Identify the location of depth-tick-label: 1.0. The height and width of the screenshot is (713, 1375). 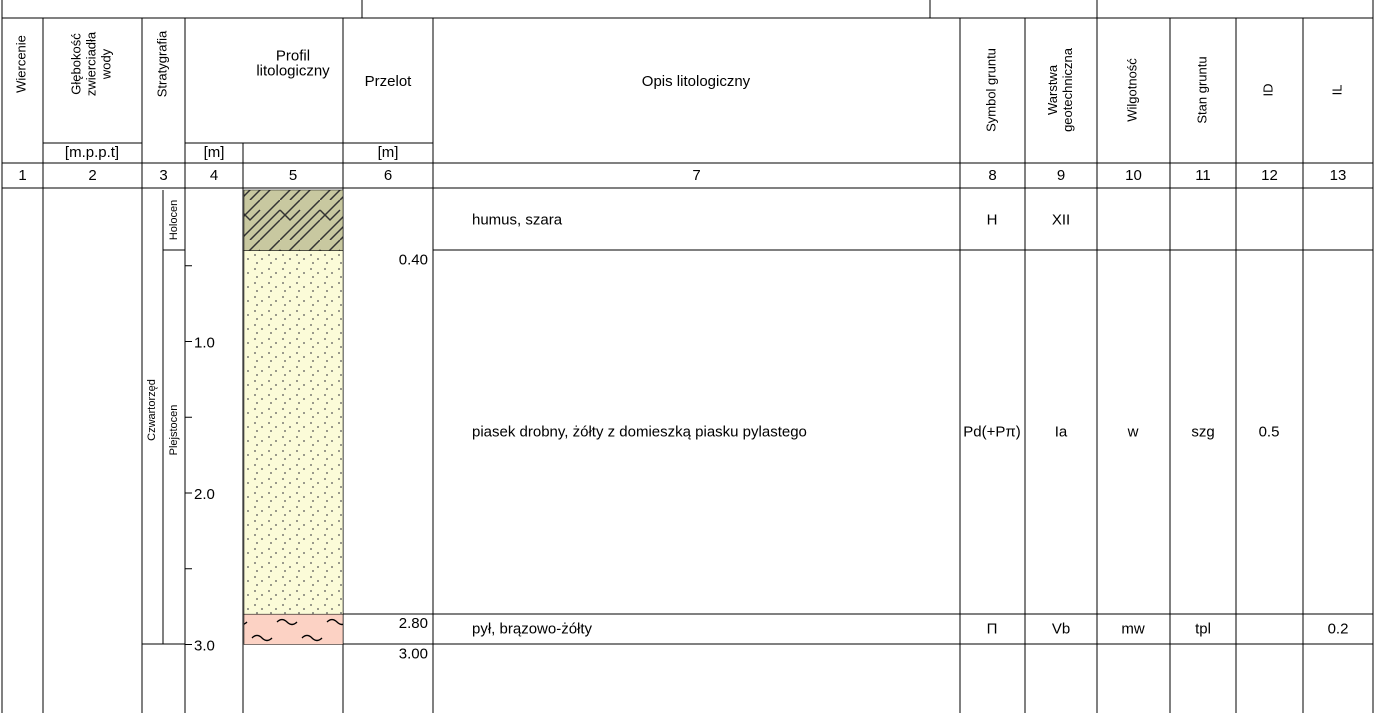
(204, 342).